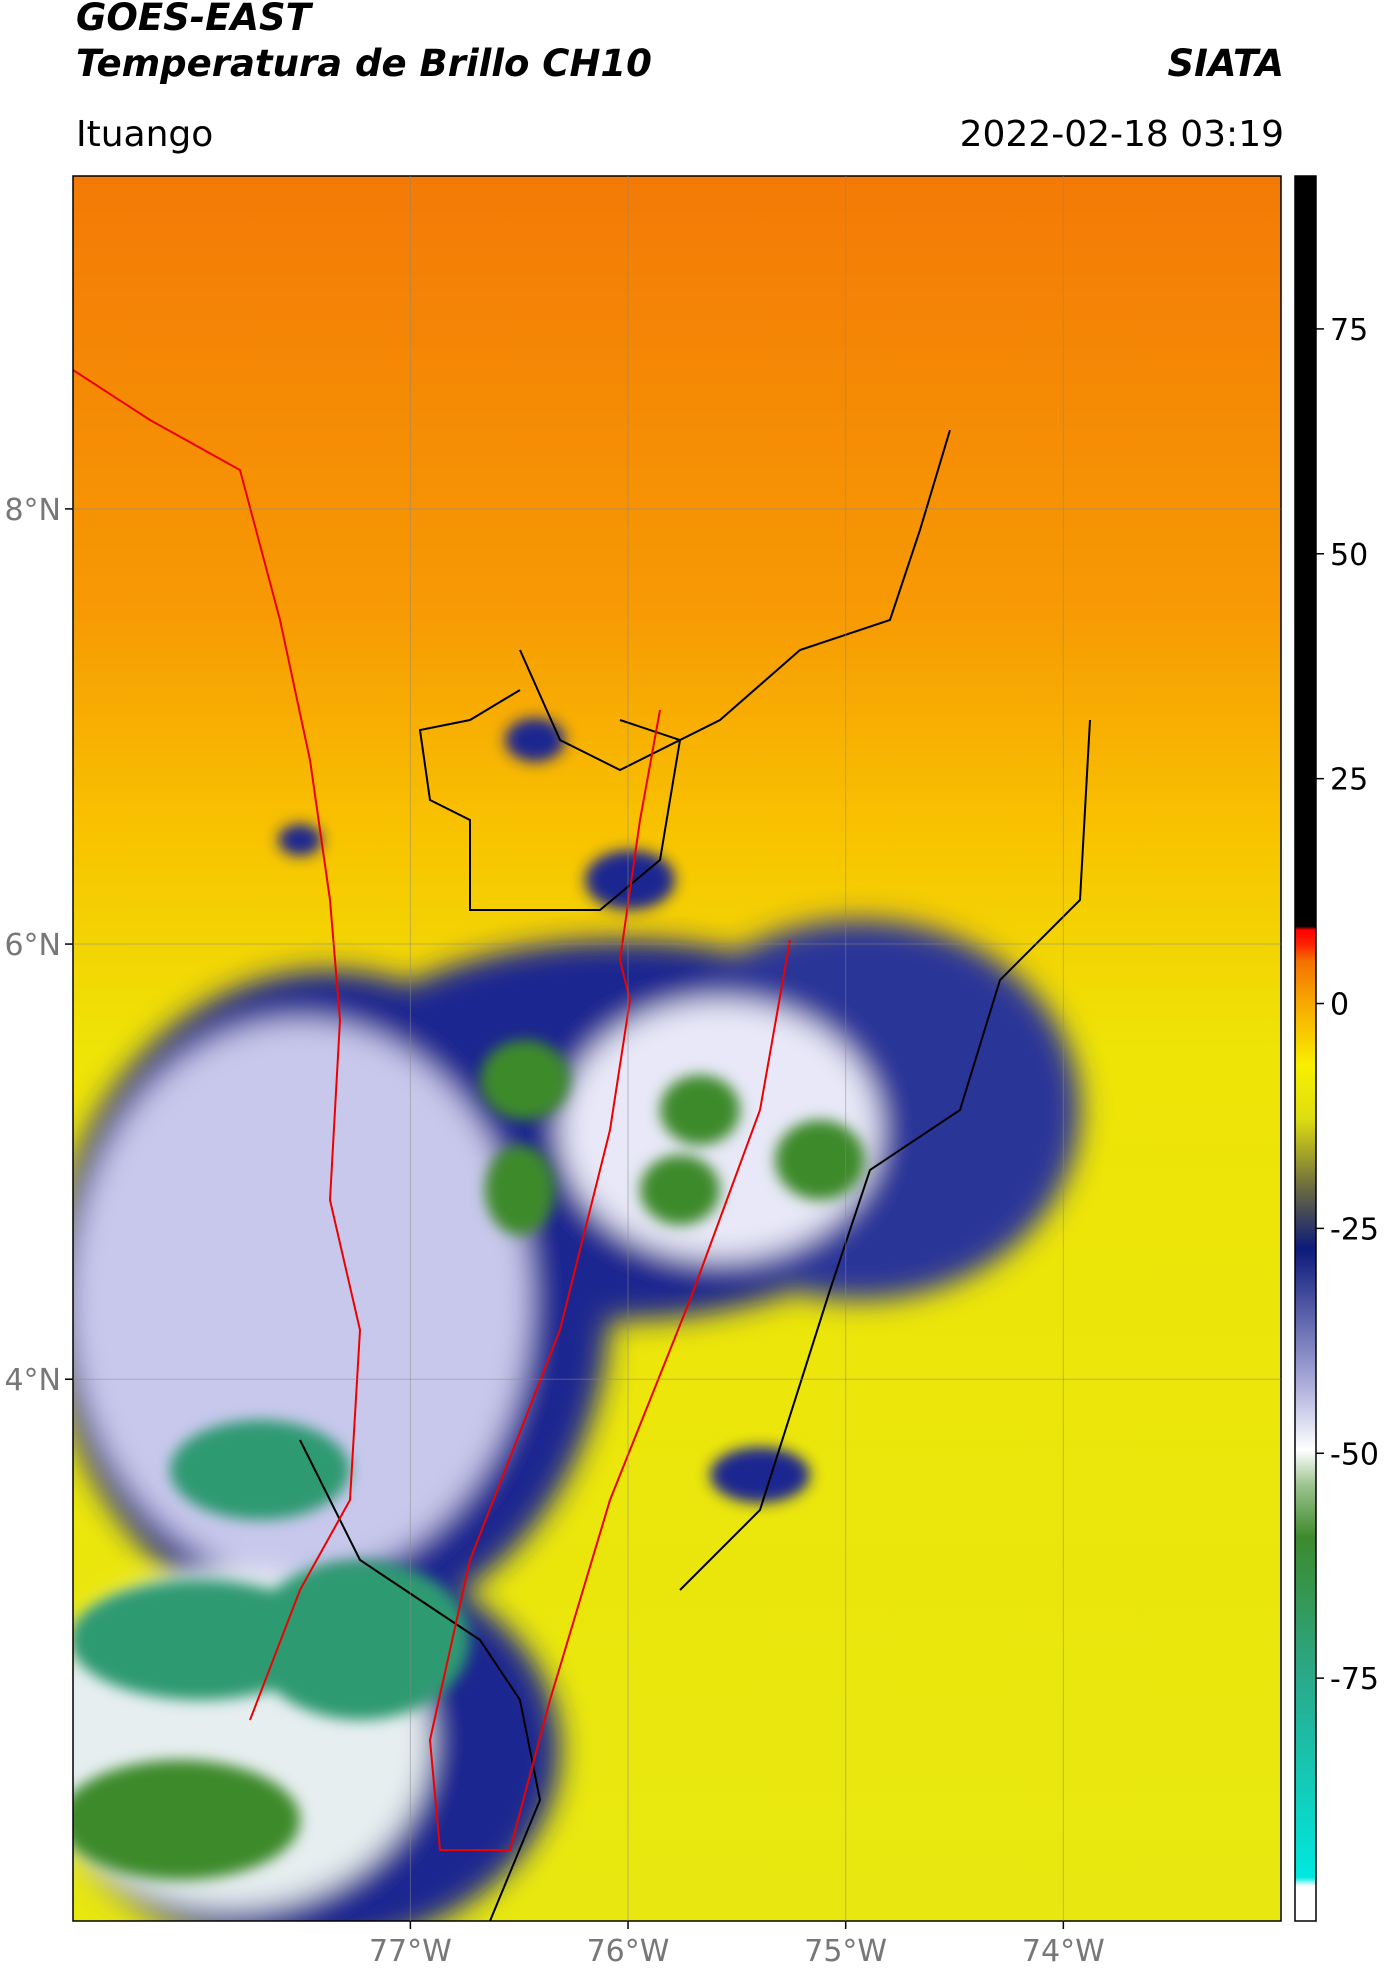  What do you see at coordinates (845, 1951) in the screenshot?
I see `lon-tick-label: 75°W` at bounding box center [845, 1951].